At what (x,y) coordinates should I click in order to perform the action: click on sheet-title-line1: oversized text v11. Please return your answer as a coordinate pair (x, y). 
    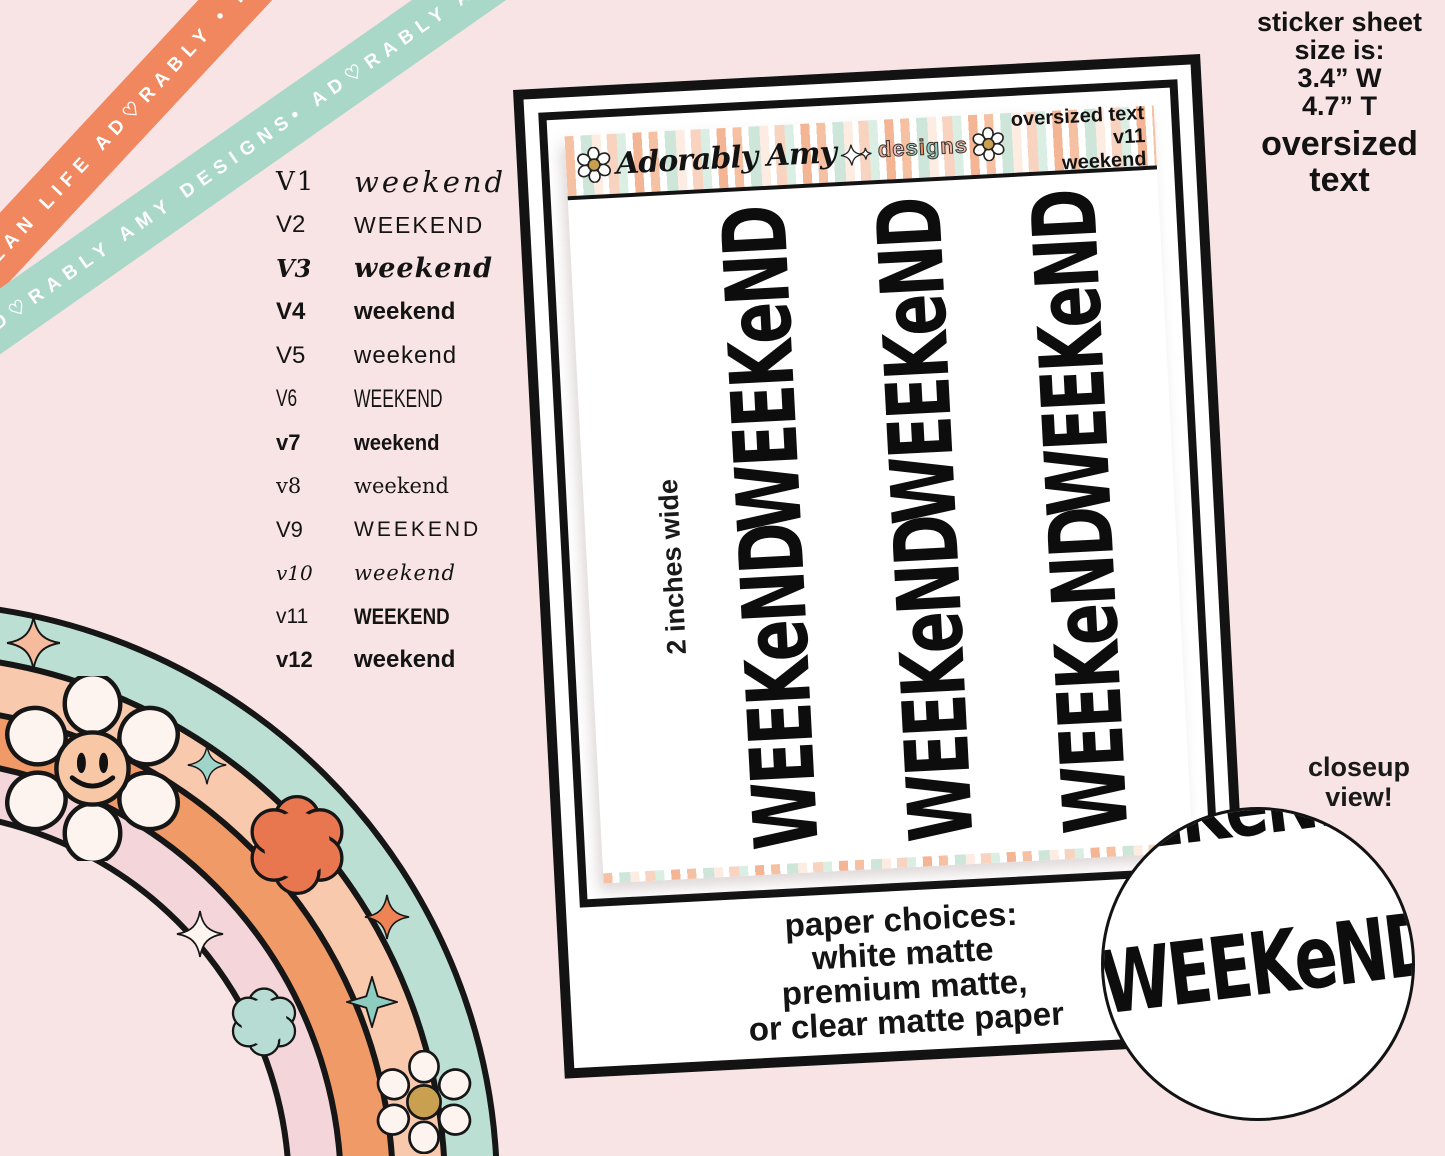
    Looking at the image, I should click on (1078, 125).